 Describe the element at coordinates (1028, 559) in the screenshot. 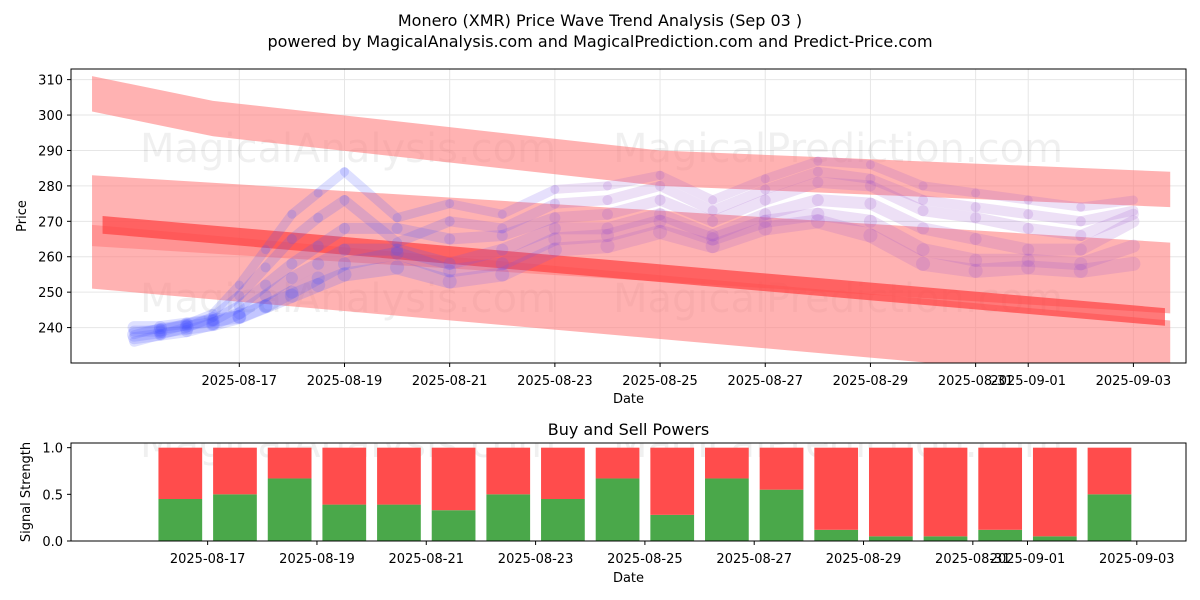

I see `x-tick-label: 2025-09-01` at that location.